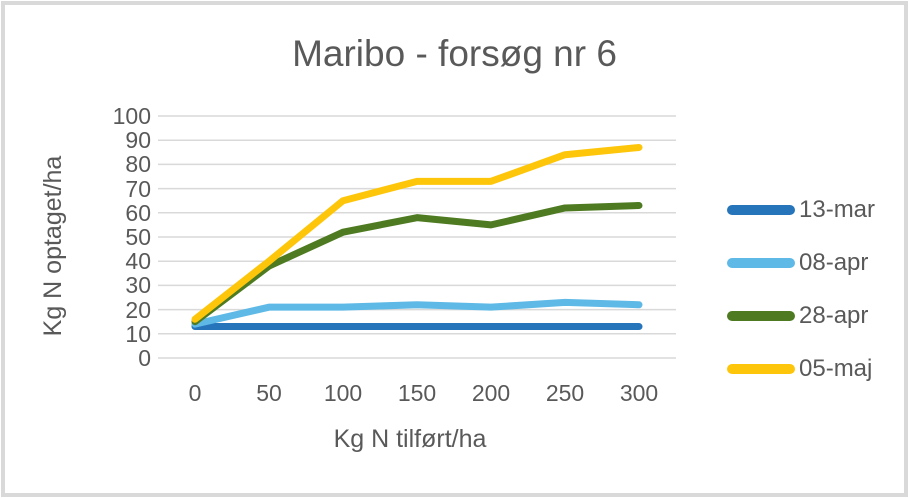 The height and width of the screenshot is (498, 909). Describe the element at coordinates (565, 393) in the screenshot. I see `x-tick-label: 250` at that location.